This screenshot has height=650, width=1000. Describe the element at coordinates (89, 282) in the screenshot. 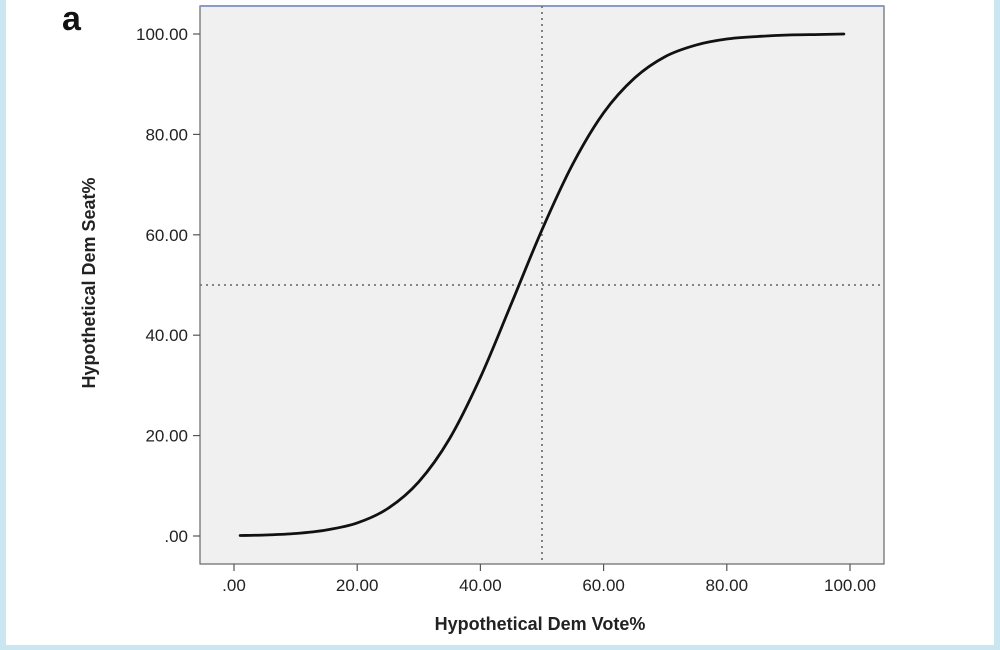

I see `y-axis-title: Hypothetical Dem Seat%` at that location.